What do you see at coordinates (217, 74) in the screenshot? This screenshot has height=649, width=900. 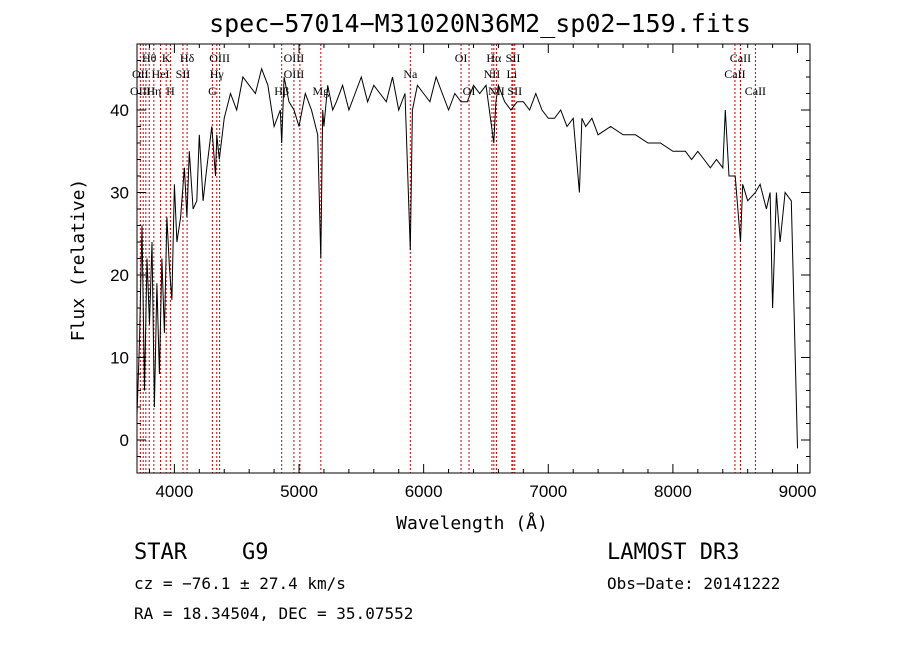 I see `line-label: Hγ` at bounding box center [217, 74].